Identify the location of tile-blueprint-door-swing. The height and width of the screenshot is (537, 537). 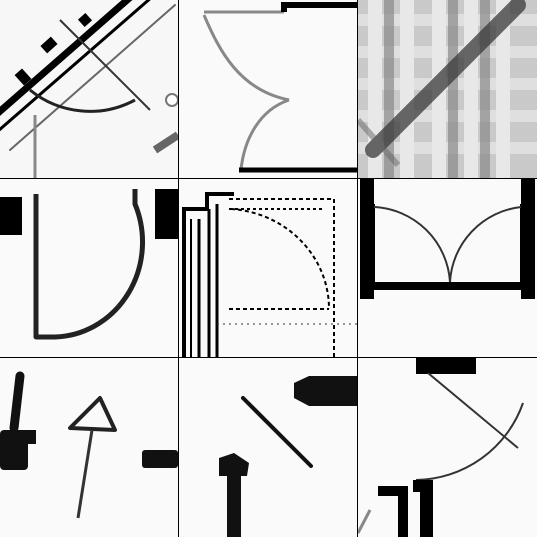
(89, 89).